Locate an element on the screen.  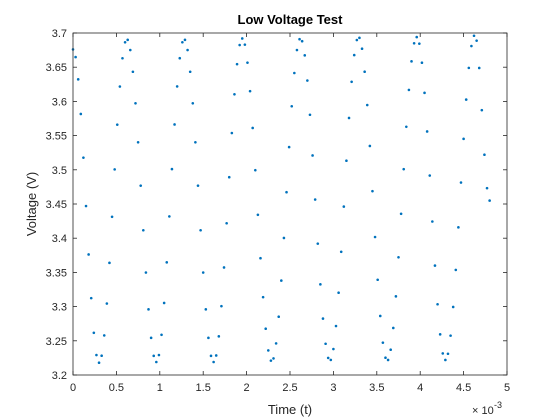
y-tick-label: 3.45 is located at coordinates (56, 205).